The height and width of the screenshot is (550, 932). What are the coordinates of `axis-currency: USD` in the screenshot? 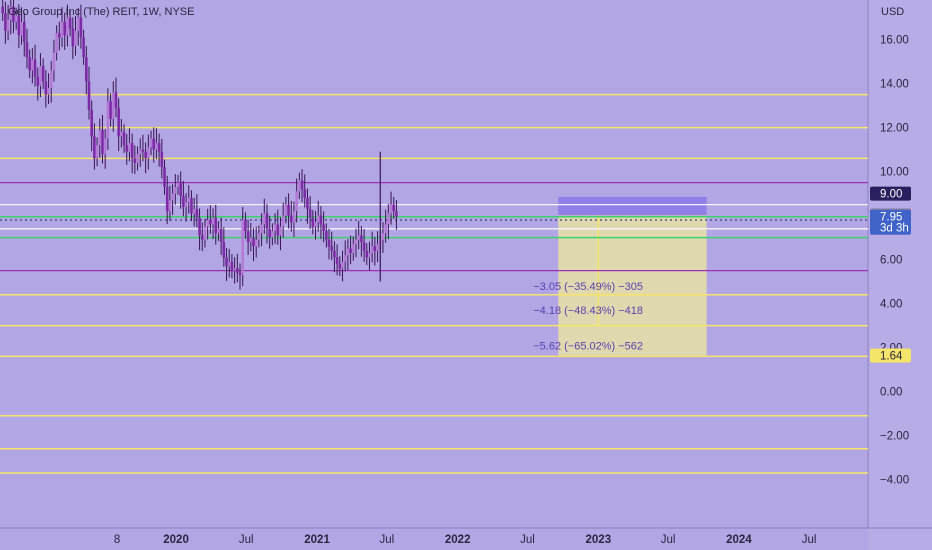 It's located at (892, 12).